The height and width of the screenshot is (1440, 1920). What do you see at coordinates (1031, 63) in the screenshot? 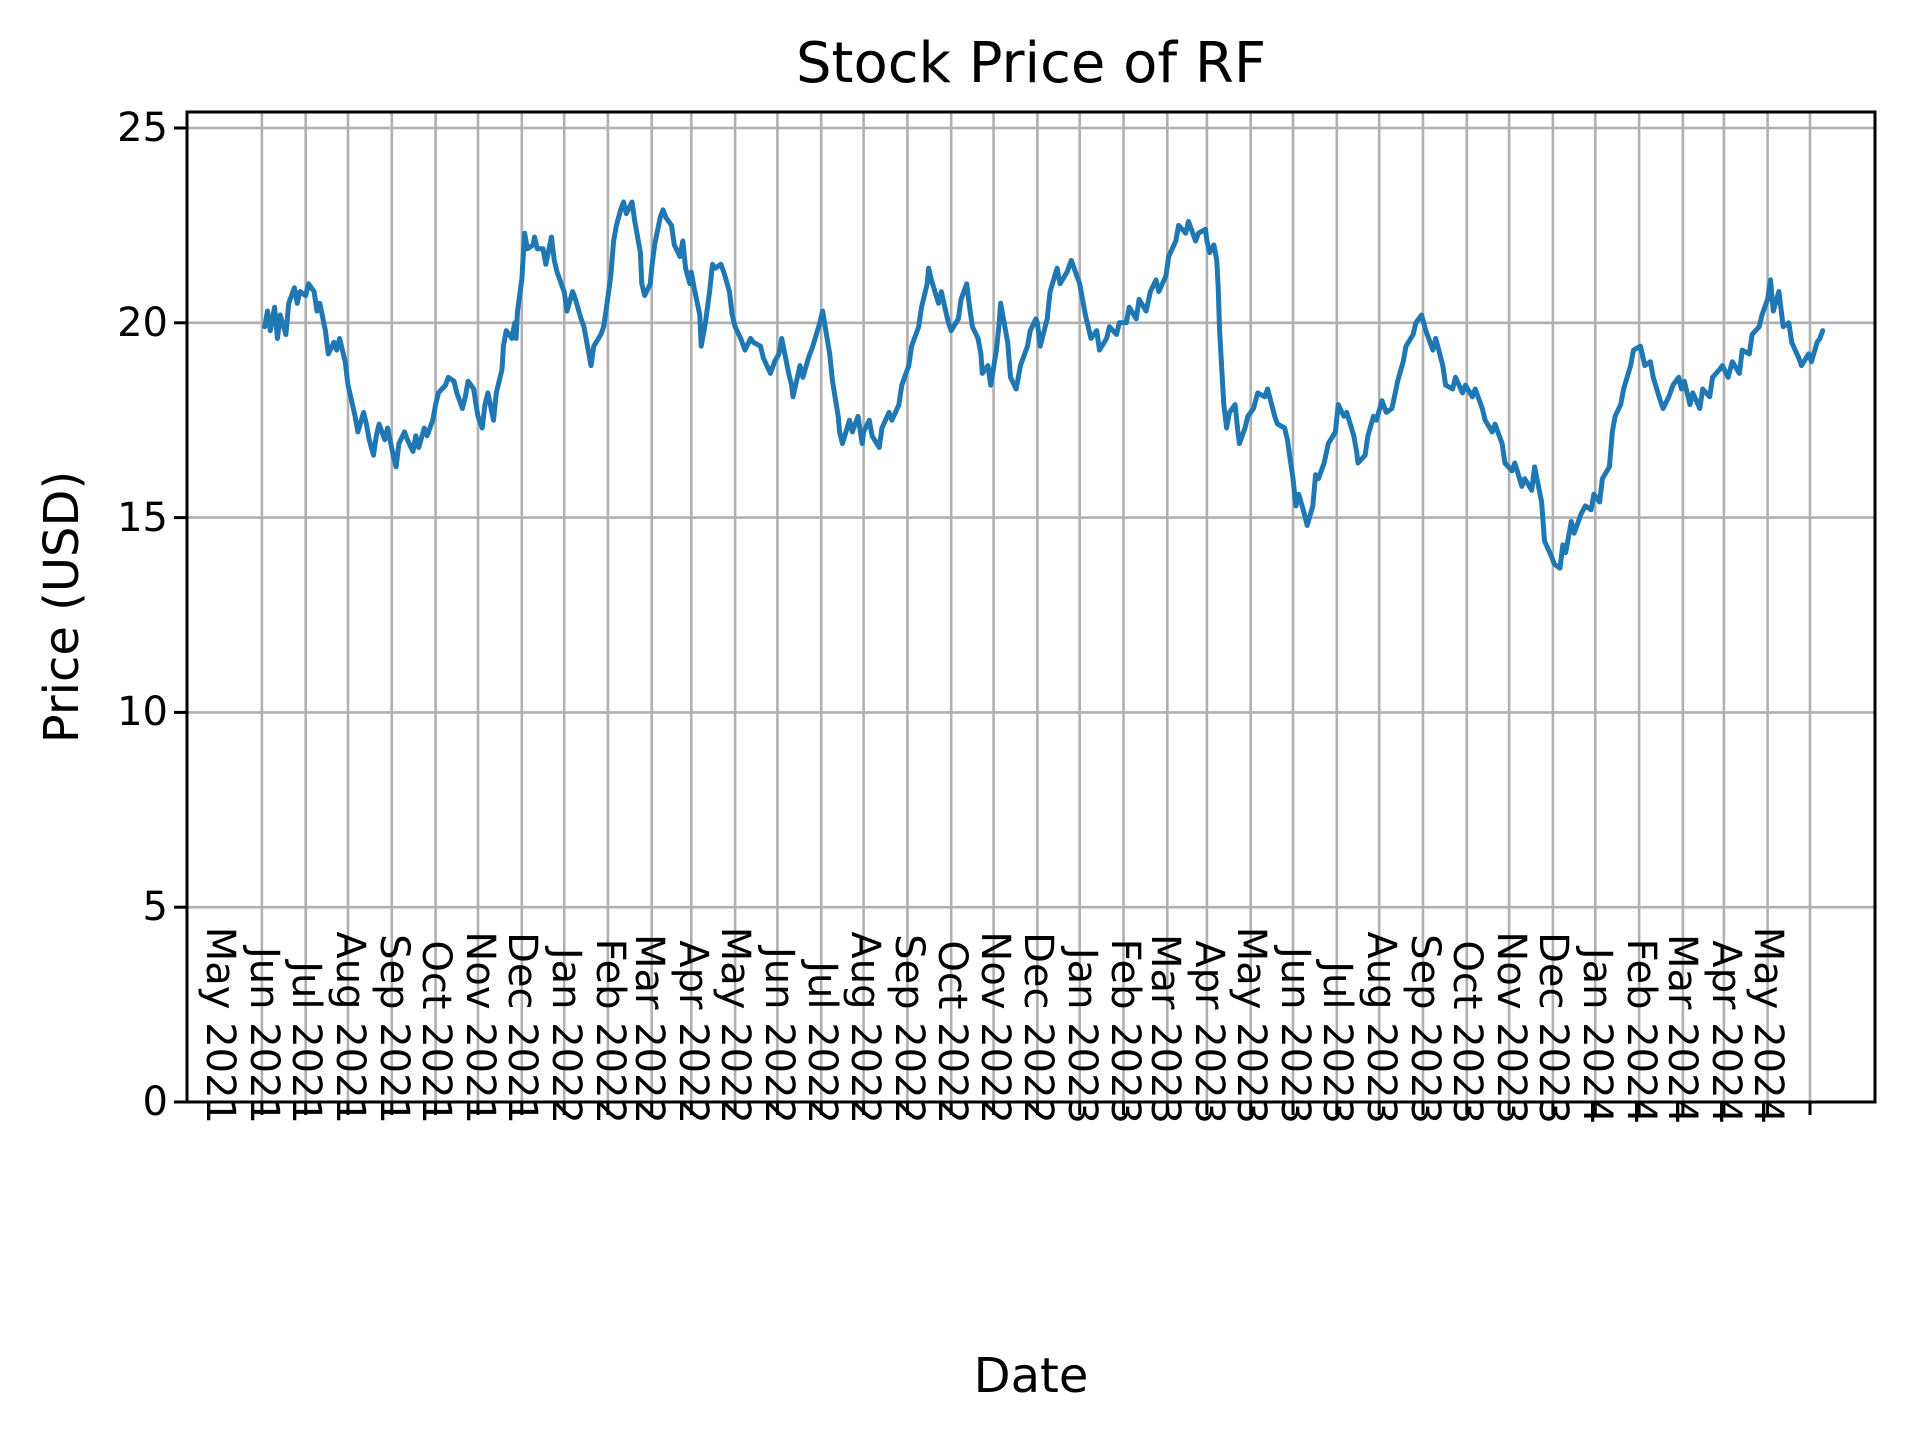
I see `chart-title: Stock Price of RF` at bounding box center [1031, 63].